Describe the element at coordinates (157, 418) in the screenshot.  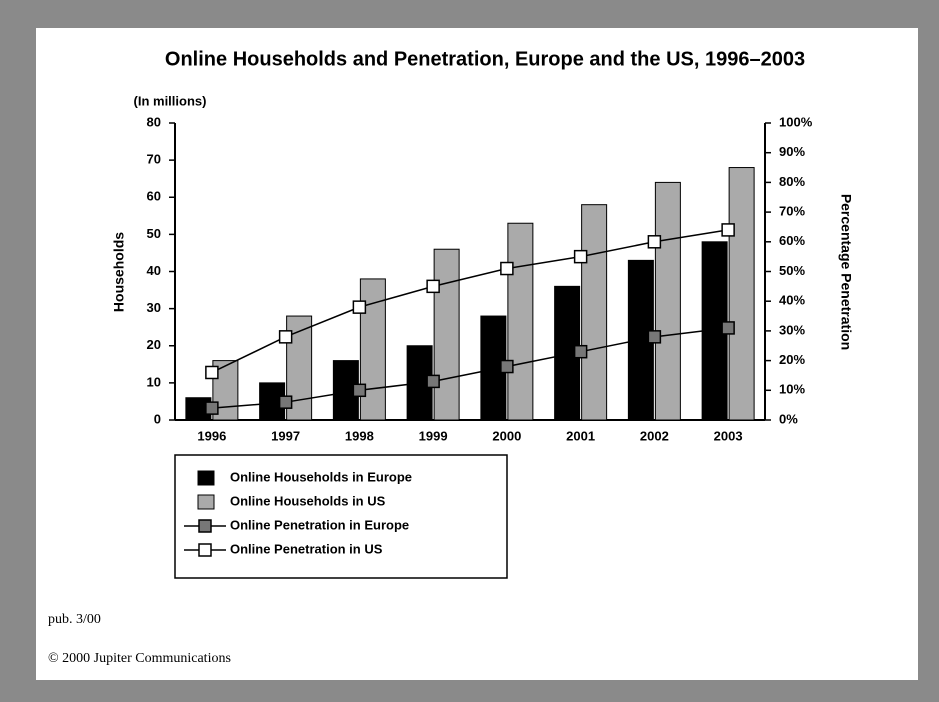
I see `y-tick-label: 0` at that location.